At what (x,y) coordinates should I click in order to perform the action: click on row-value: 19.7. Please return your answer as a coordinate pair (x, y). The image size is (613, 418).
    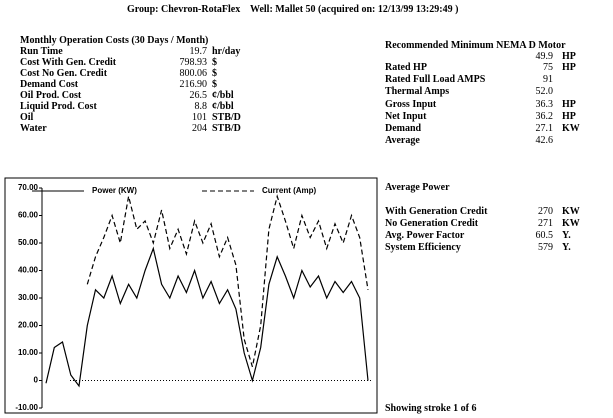
    Looking at the image, I should click on (198, 51).